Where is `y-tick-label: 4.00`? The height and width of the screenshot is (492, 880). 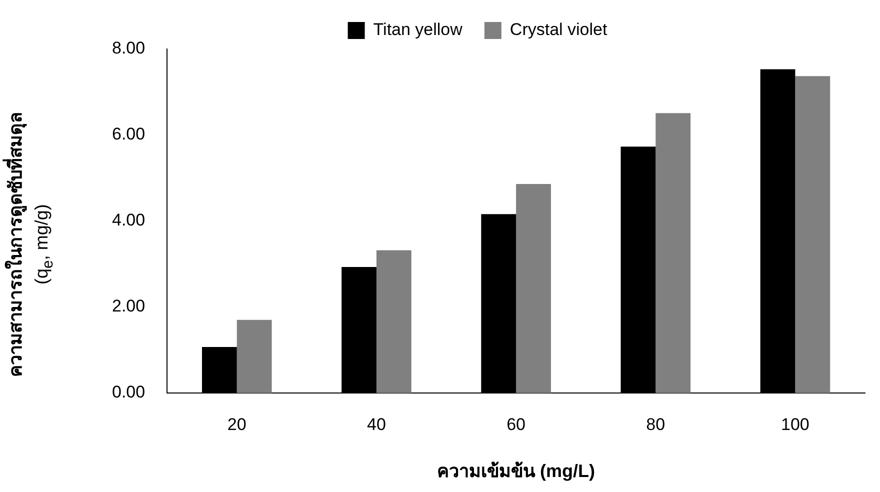 y-tick-label: 4.00 is located at coordinates (129, 220).